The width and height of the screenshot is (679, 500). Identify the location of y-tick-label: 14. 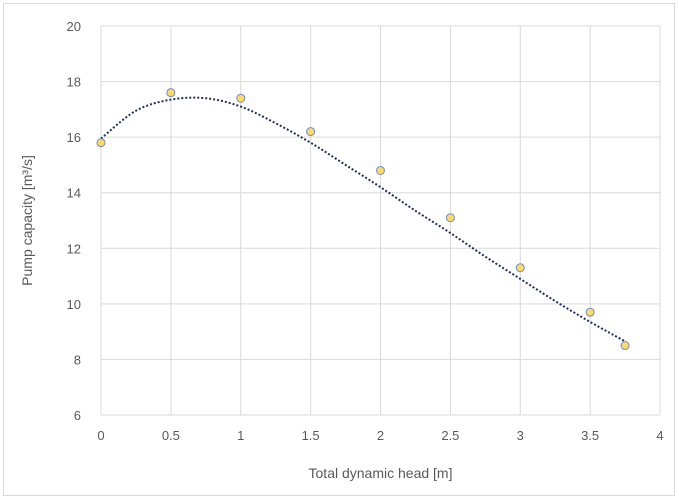
(74, 193).